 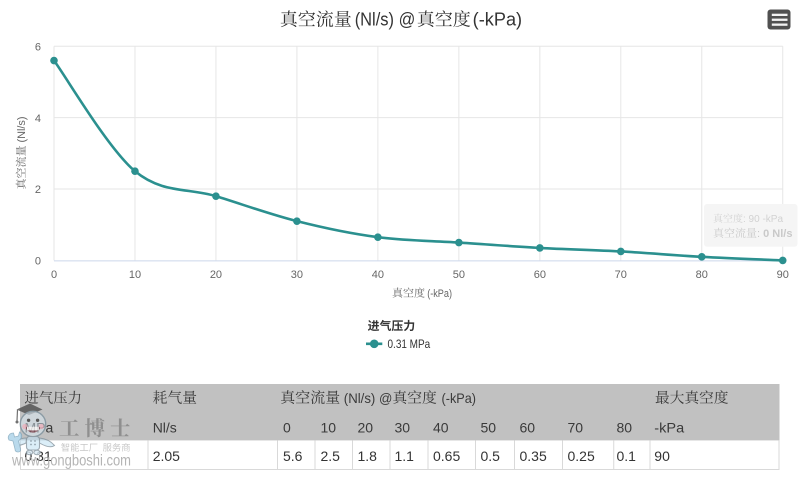 What do you see at coordinates (22, 130) in the screenshot?
I see `svg-text: (Nl/s)` at bounding box center [22, 130].